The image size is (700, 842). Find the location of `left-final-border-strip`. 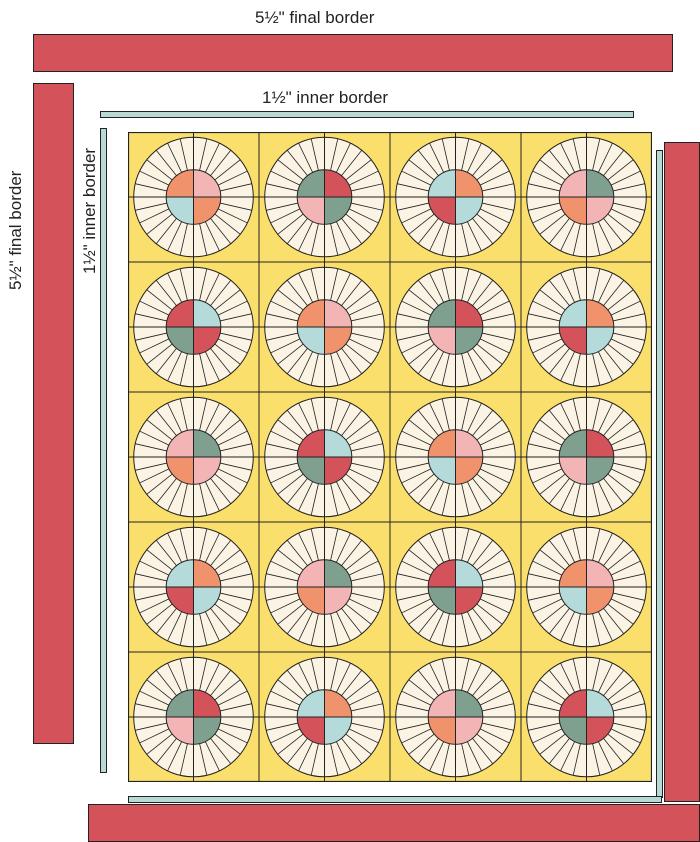

left-final-border-strip is located at coordinates (53, 413).